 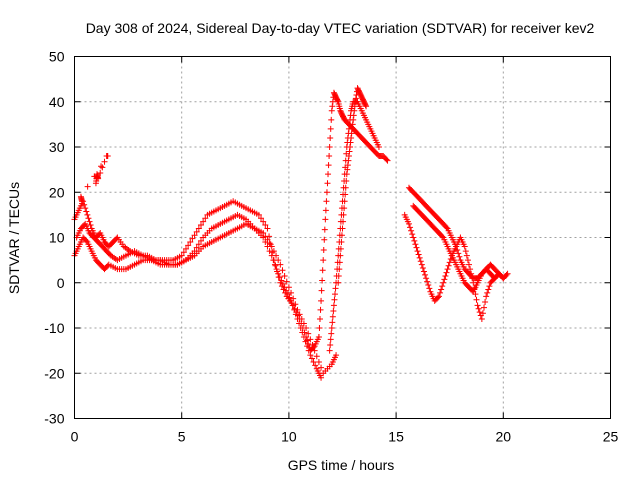 What do you see at coordinates (57, 192) in the screenshot?
I see `y-tick-label: 20` at bounding box center [57, 192].